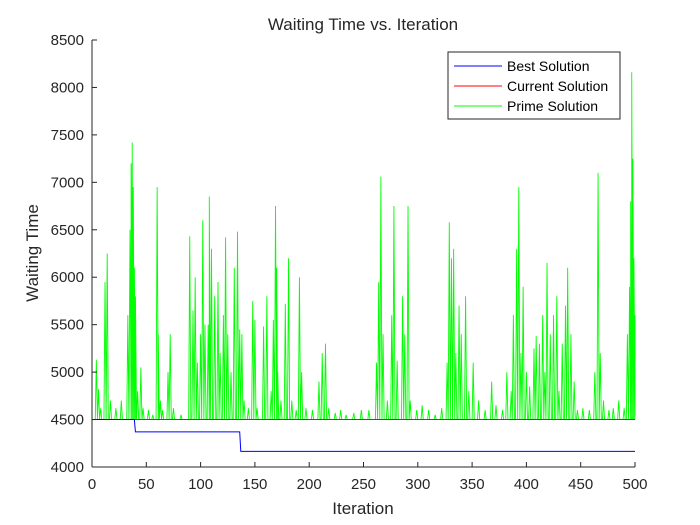 This screenshot has width=700, height=525. I want to click on y-tick-label: 6000, so click(67, 277).